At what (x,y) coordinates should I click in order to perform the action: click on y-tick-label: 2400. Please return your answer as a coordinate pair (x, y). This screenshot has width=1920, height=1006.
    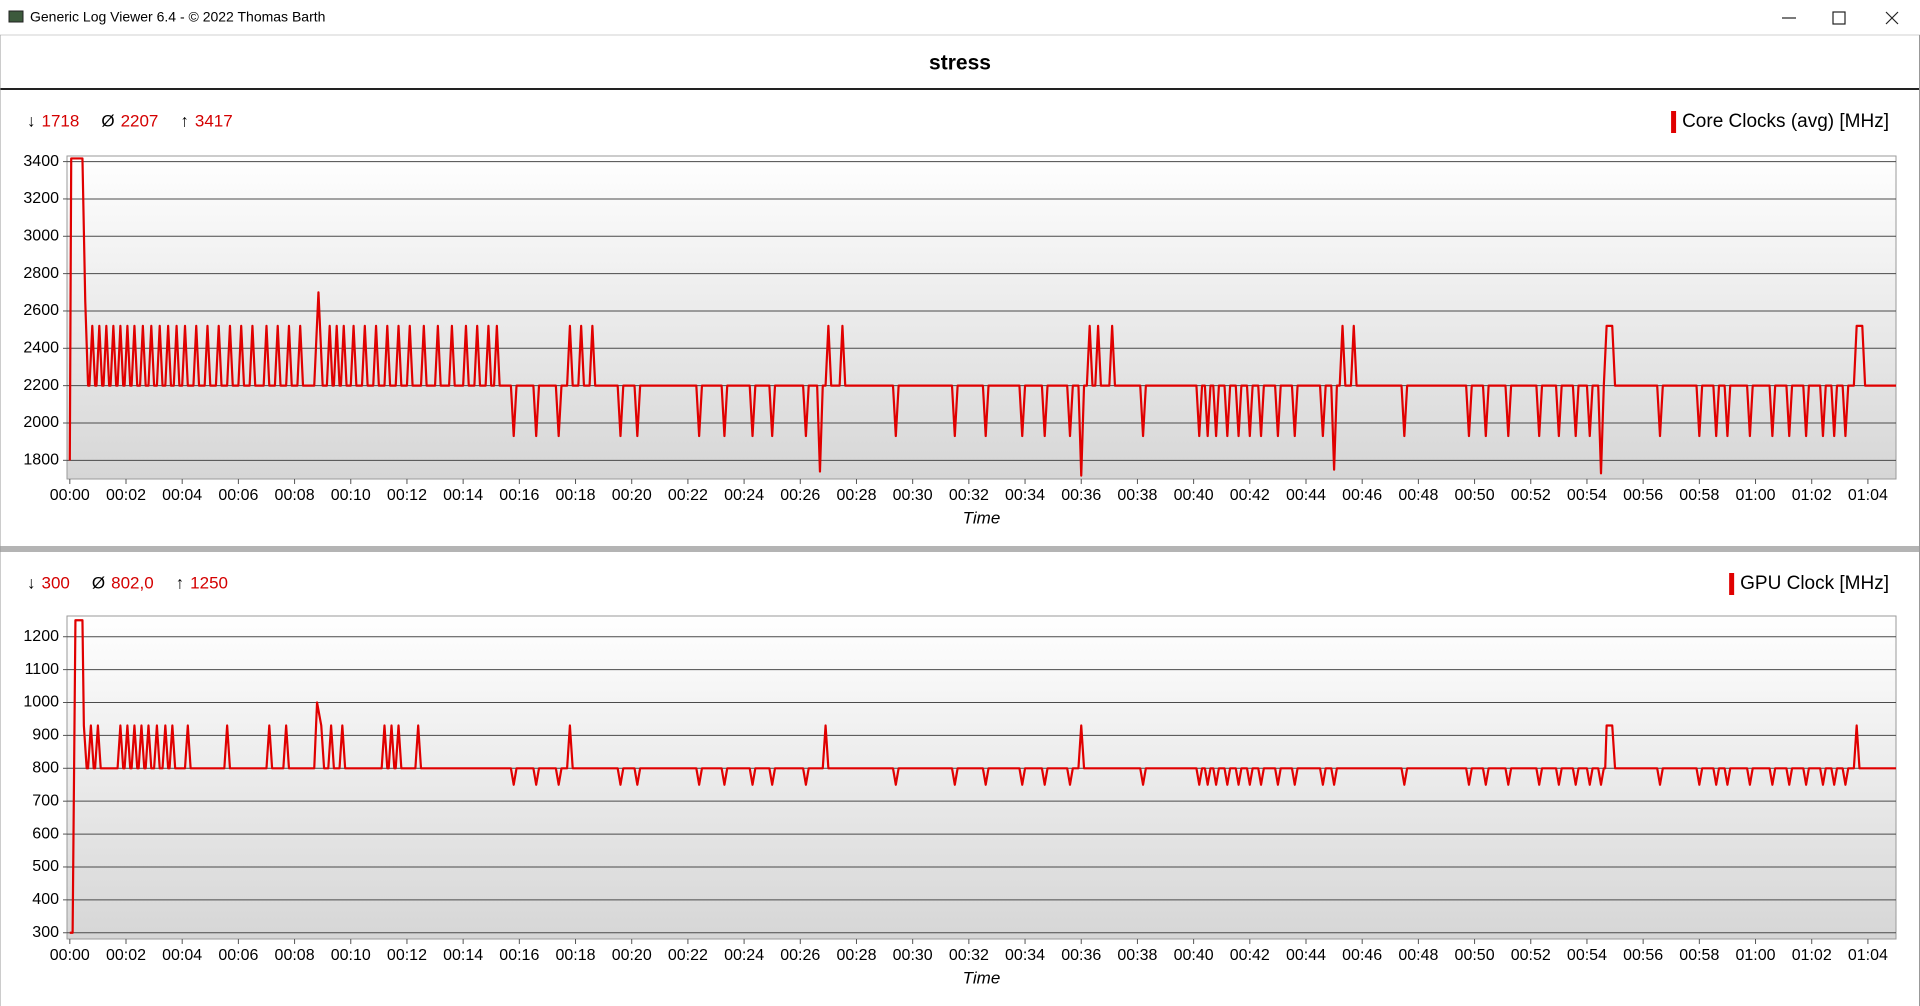
    Looking at the image, I should click on (41, 348).